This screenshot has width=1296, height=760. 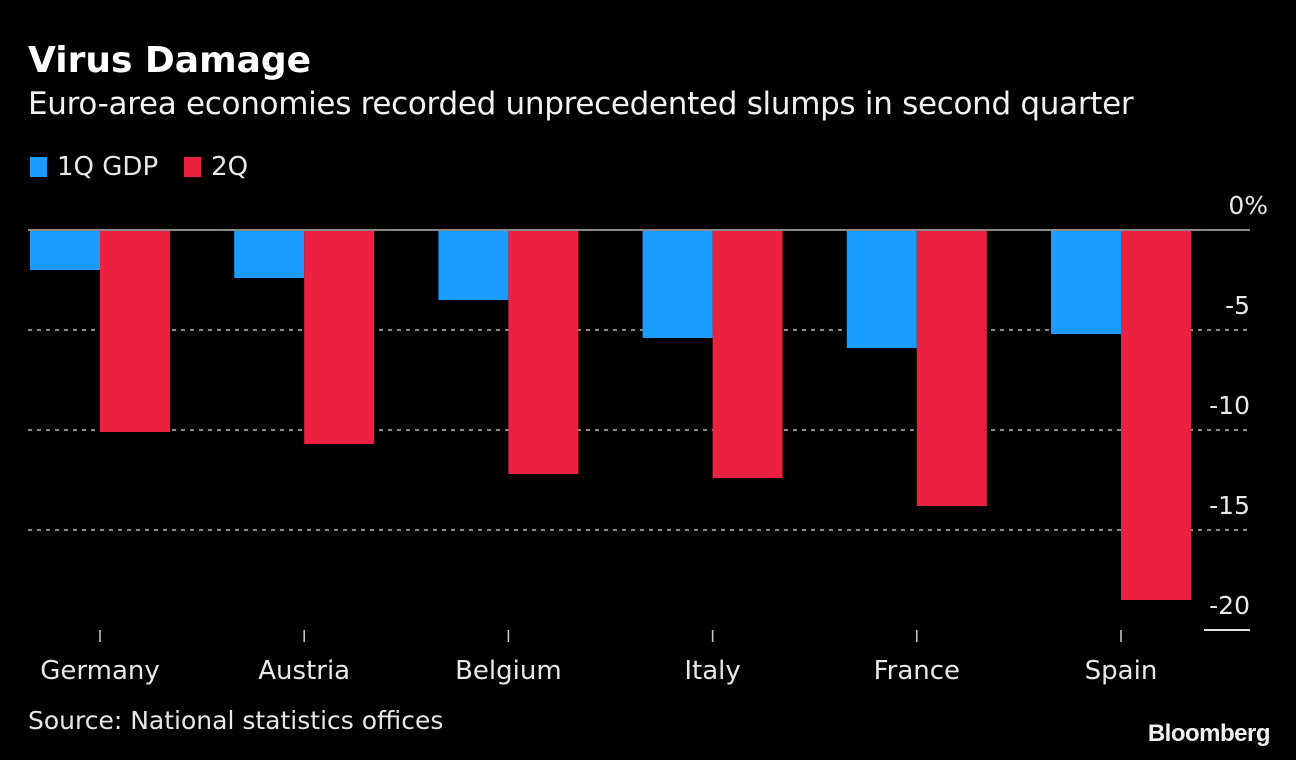 I want to click on bloomberg-logo: Bloomberg, so click(x=1209, y=733).